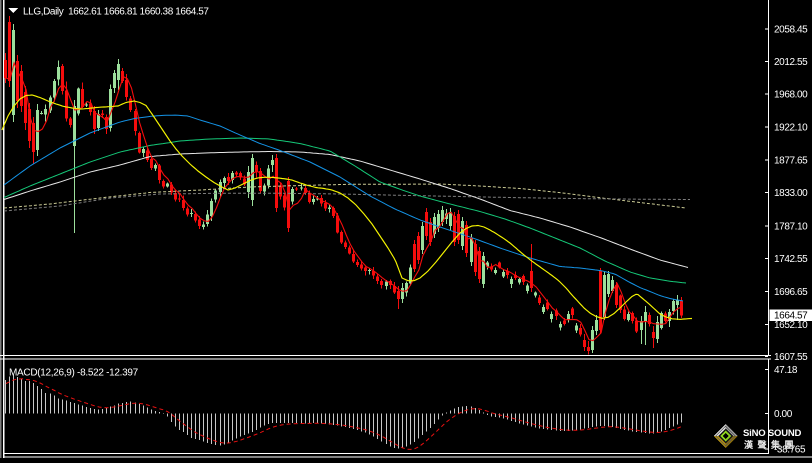 This screenshot has height=463, width=812. I want to click on svg-text: 1696.65, so click(791, 292).